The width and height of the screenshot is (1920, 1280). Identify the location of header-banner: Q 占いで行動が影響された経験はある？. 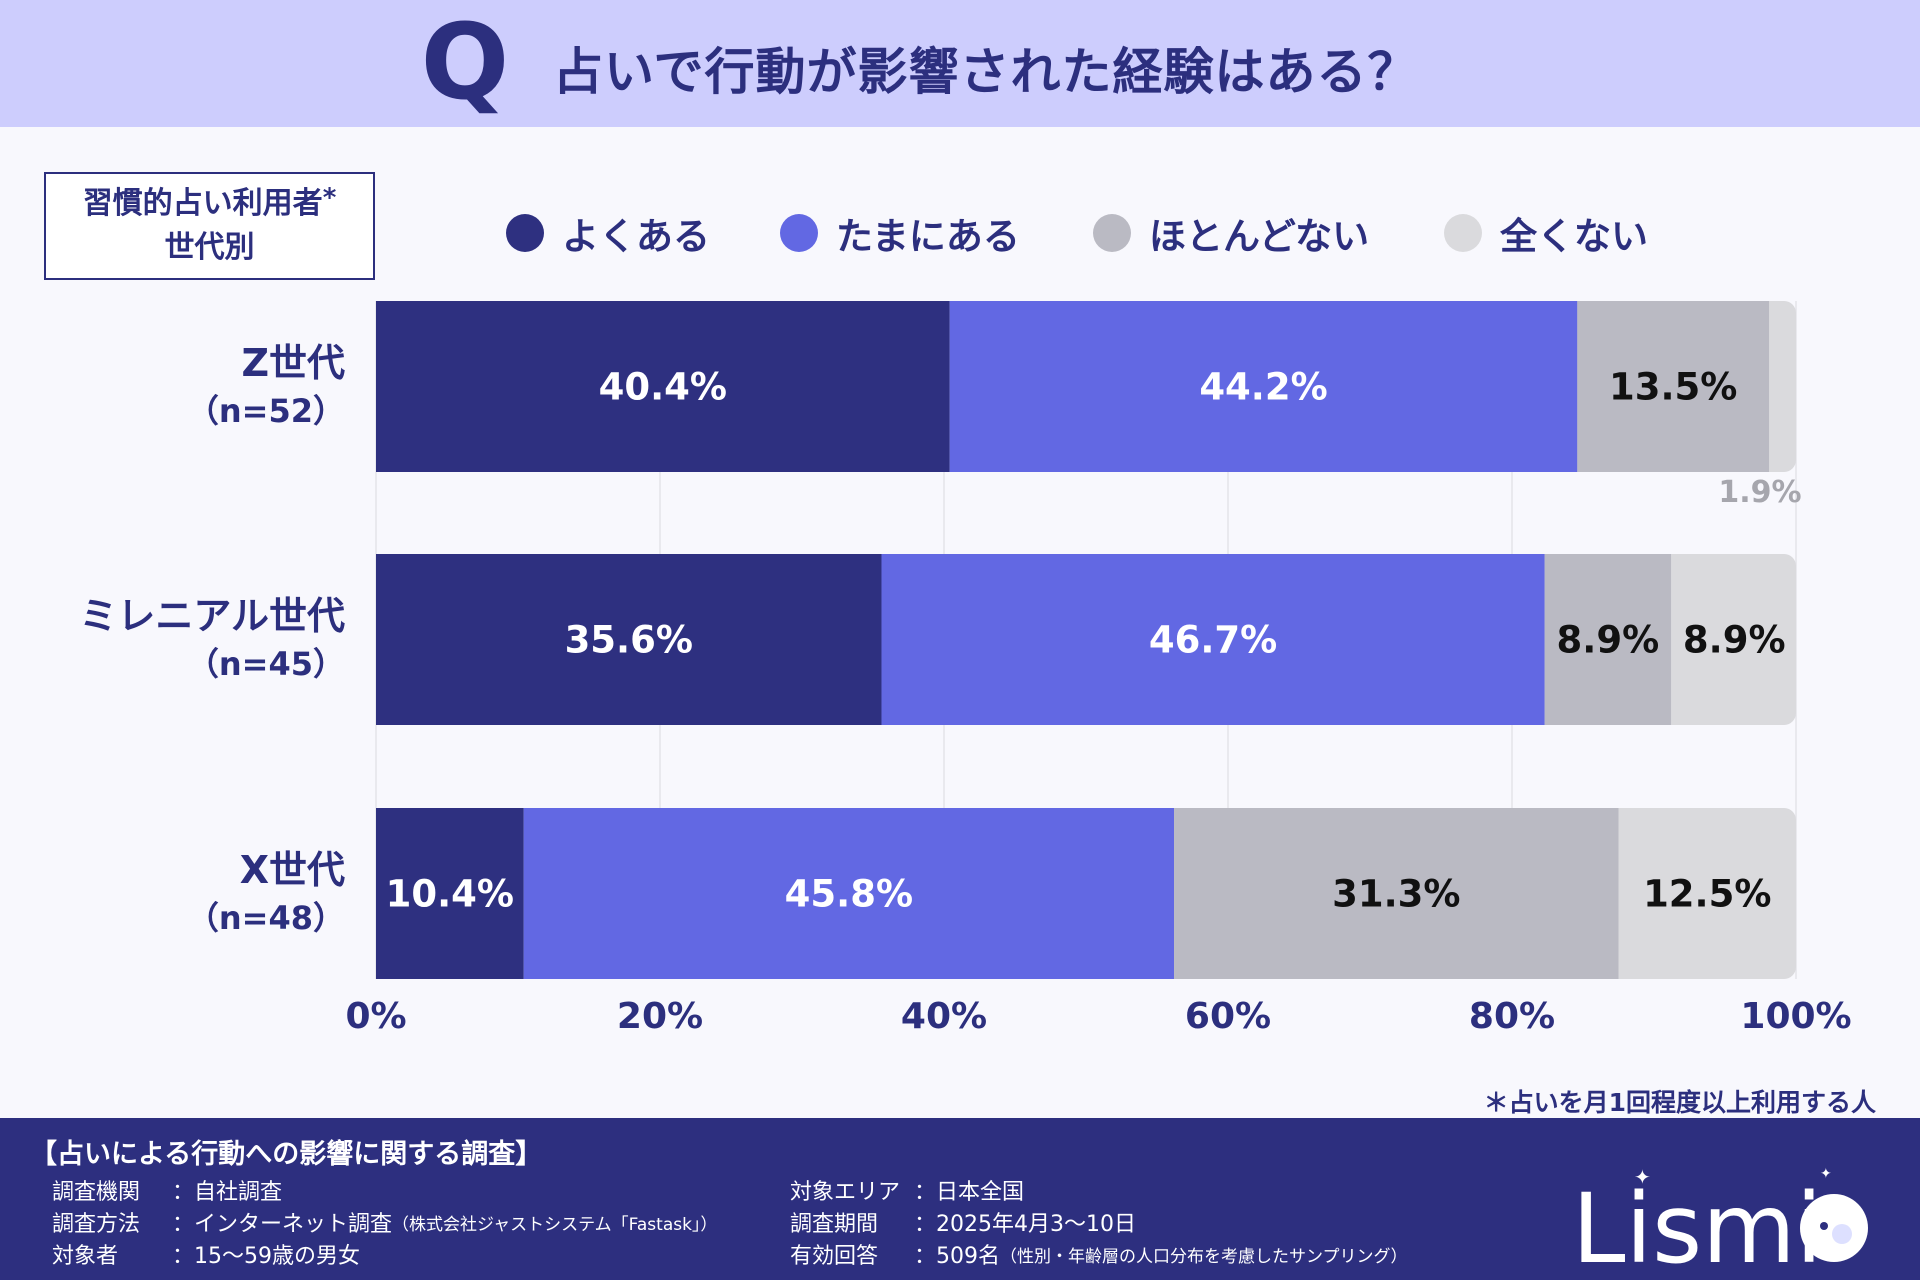
(960, 63).